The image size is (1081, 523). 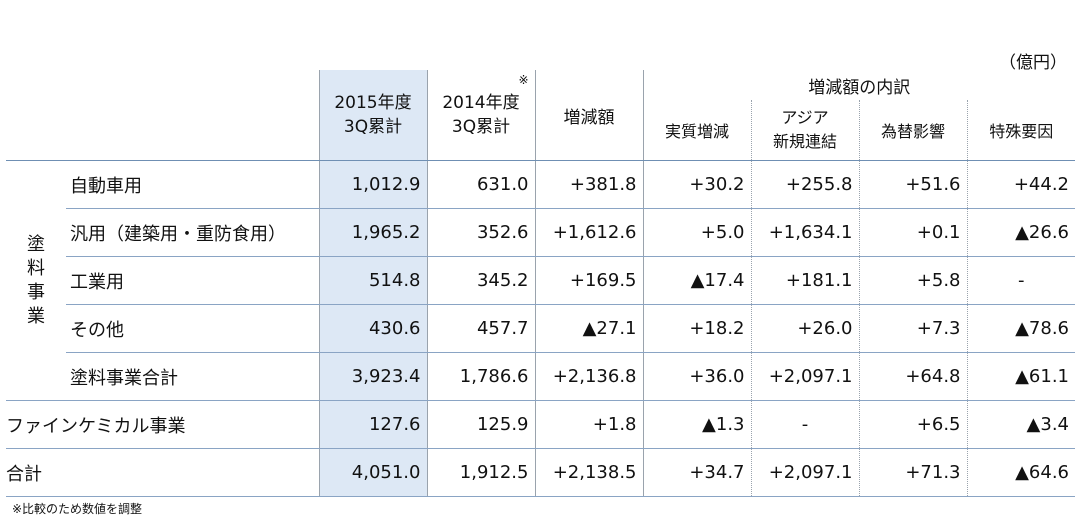 I want to click on cell-fy2015: 1,012.9, so click(x=372, y=184).